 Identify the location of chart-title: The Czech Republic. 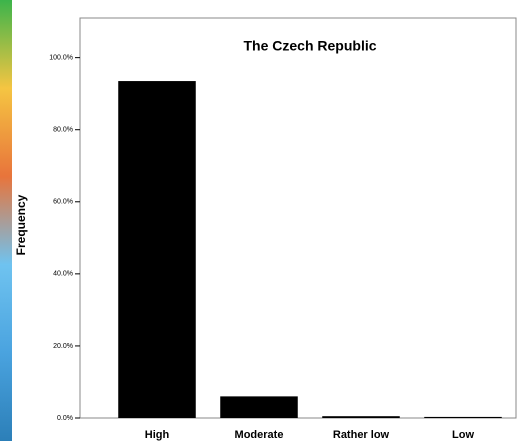
(309, 46).